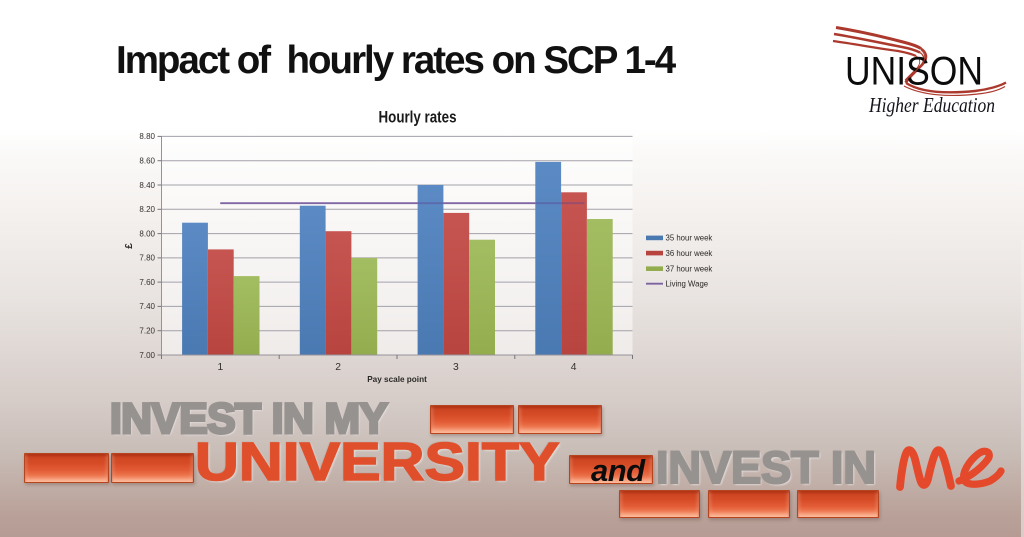 This screenshot has height=537, width=1024. I want to click on svg-text: 7.00, so click(147, 355).